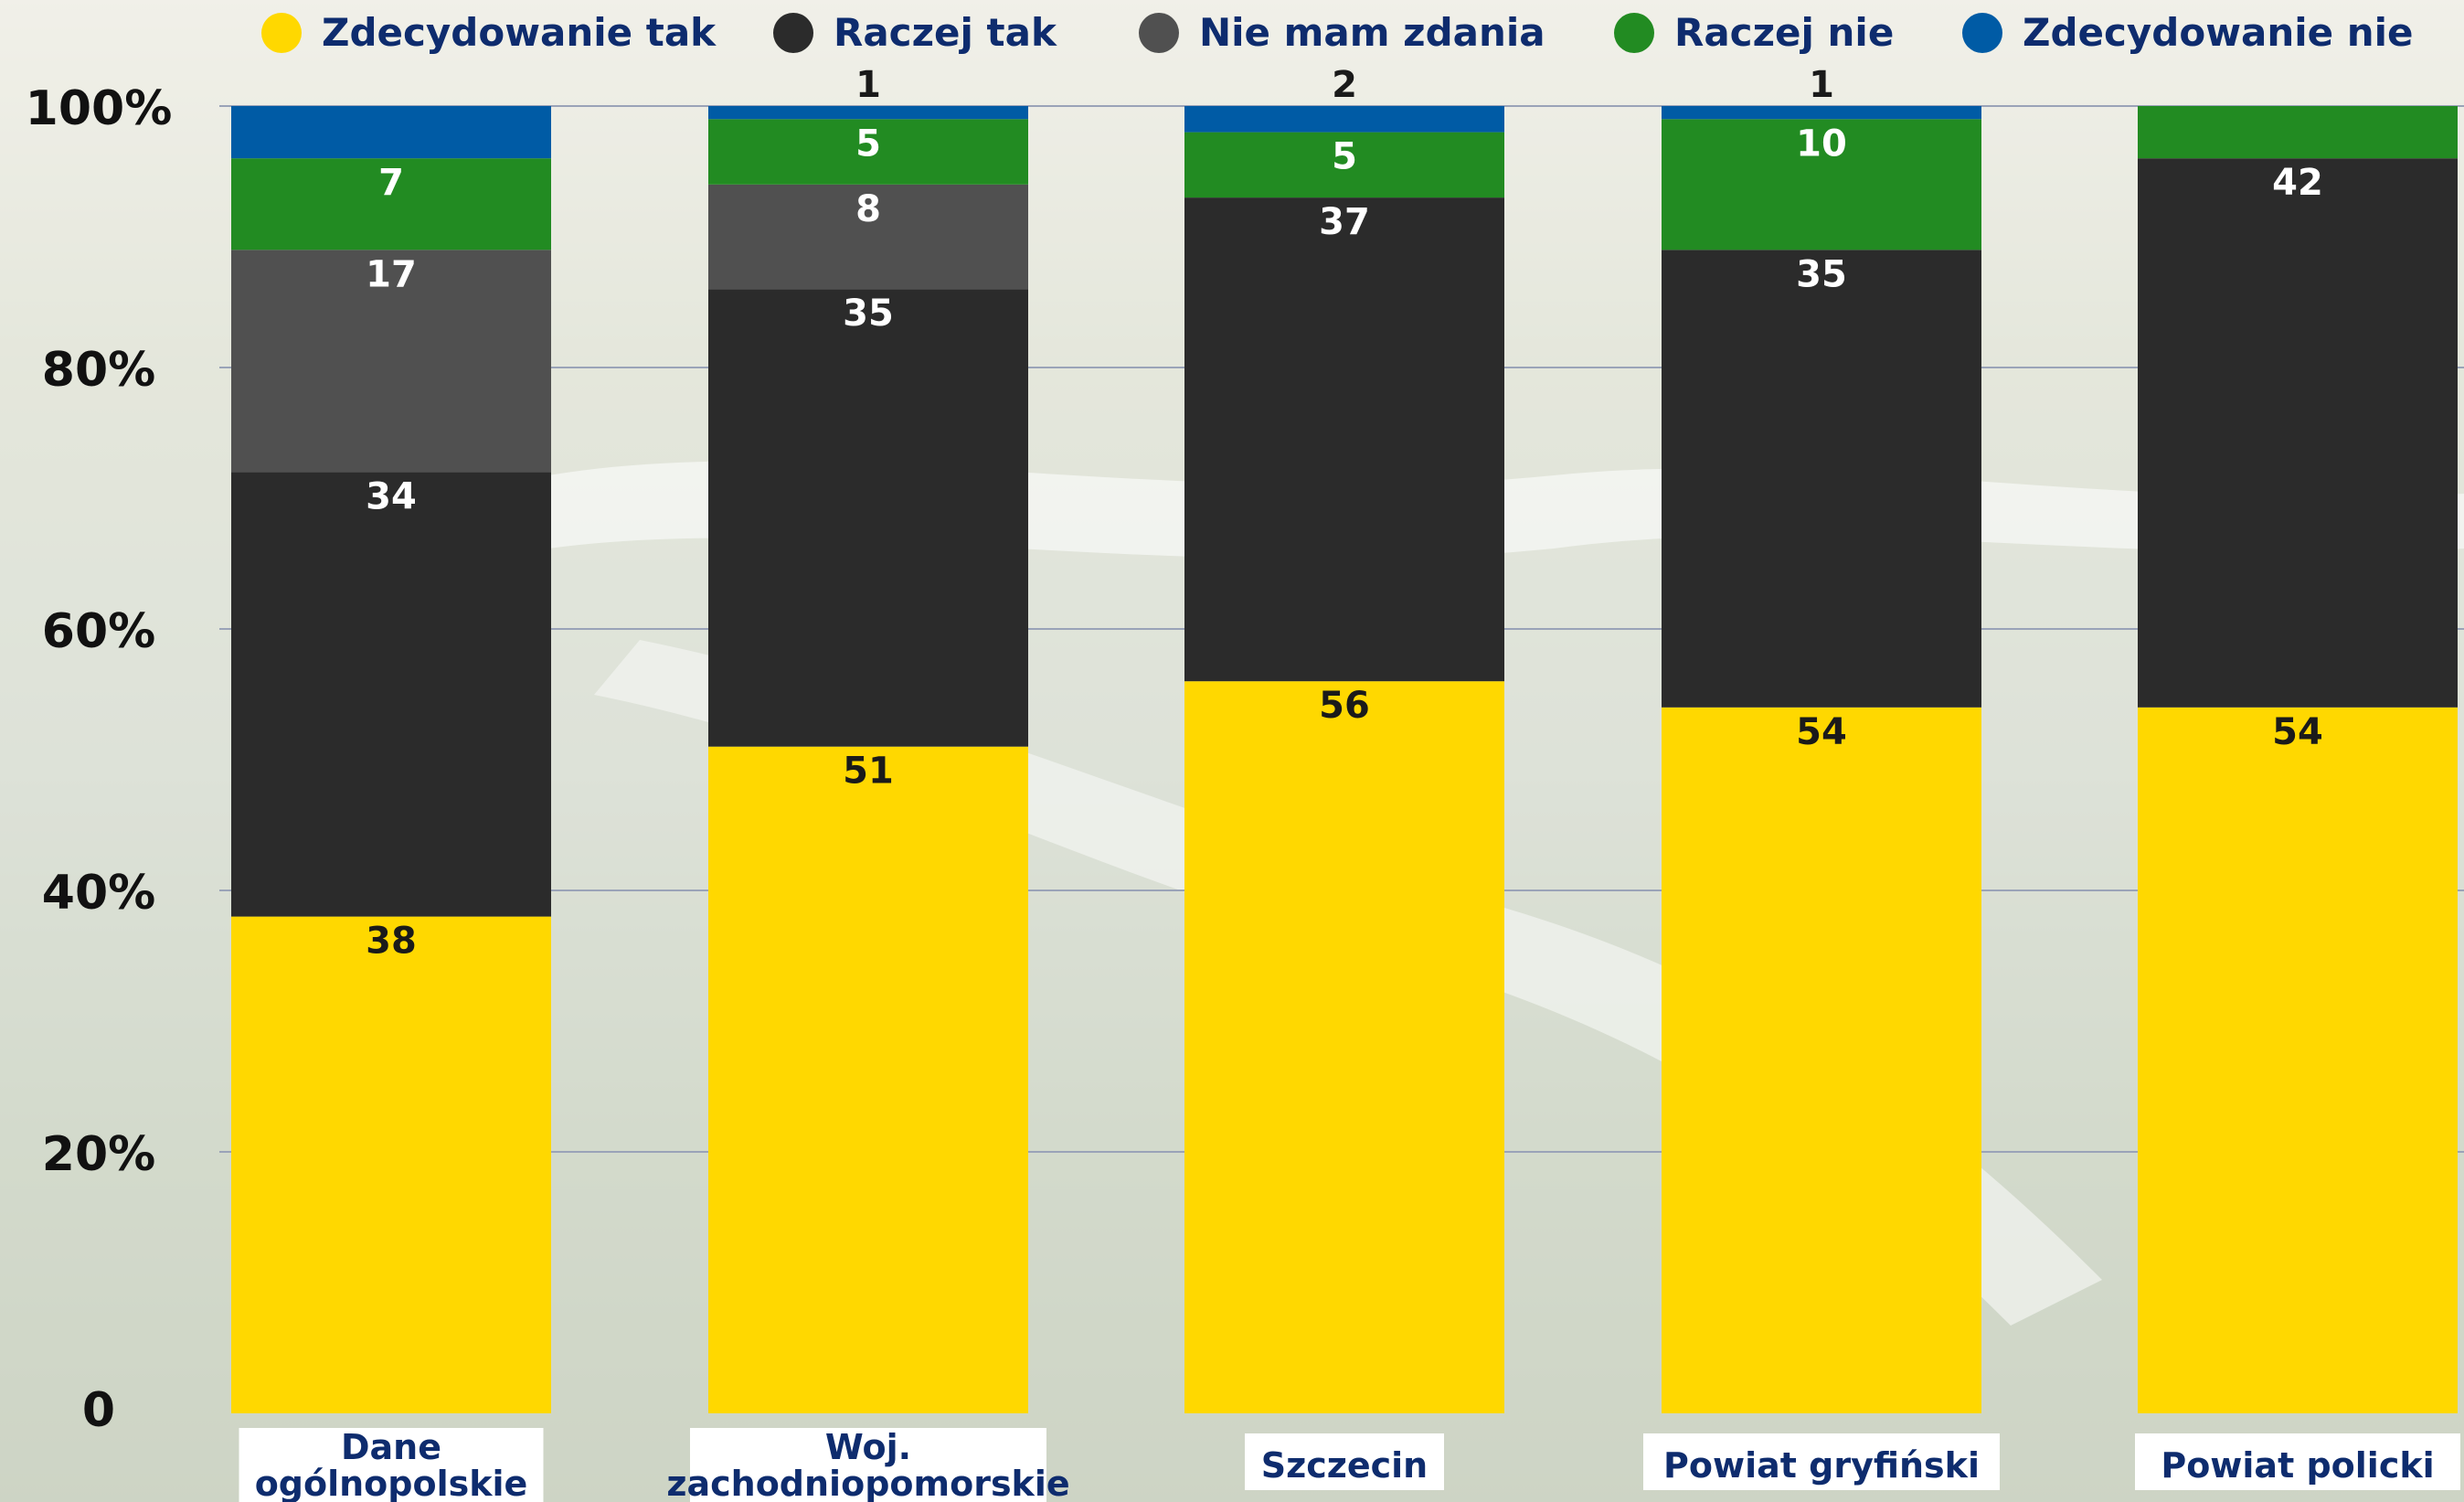 The image size is (2464, 1502). I want to click on y-axis: 0 20% 40% 60% 80% 100%, so click(99, 759).